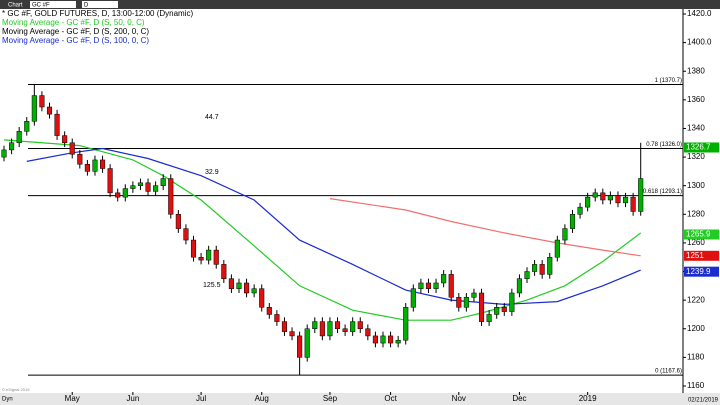  I want to click on annotation: 32.9, so click(212, 172).